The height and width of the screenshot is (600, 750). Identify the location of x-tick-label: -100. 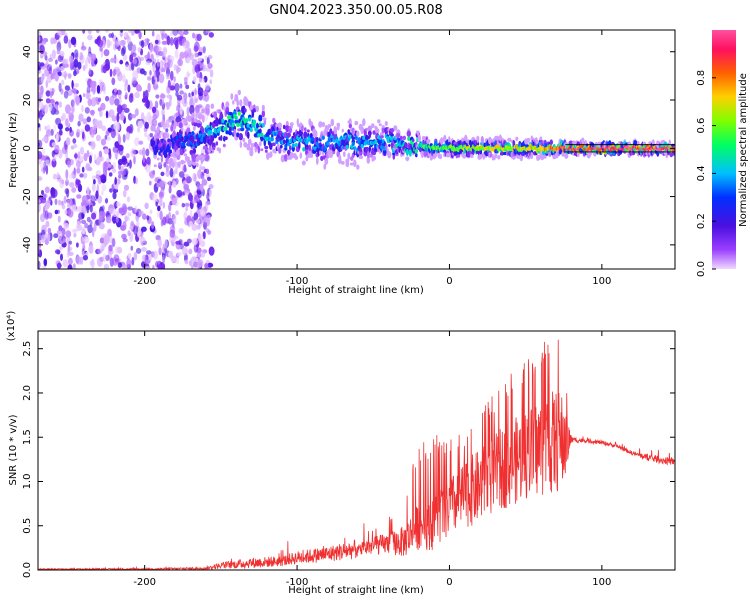
(297, 582).